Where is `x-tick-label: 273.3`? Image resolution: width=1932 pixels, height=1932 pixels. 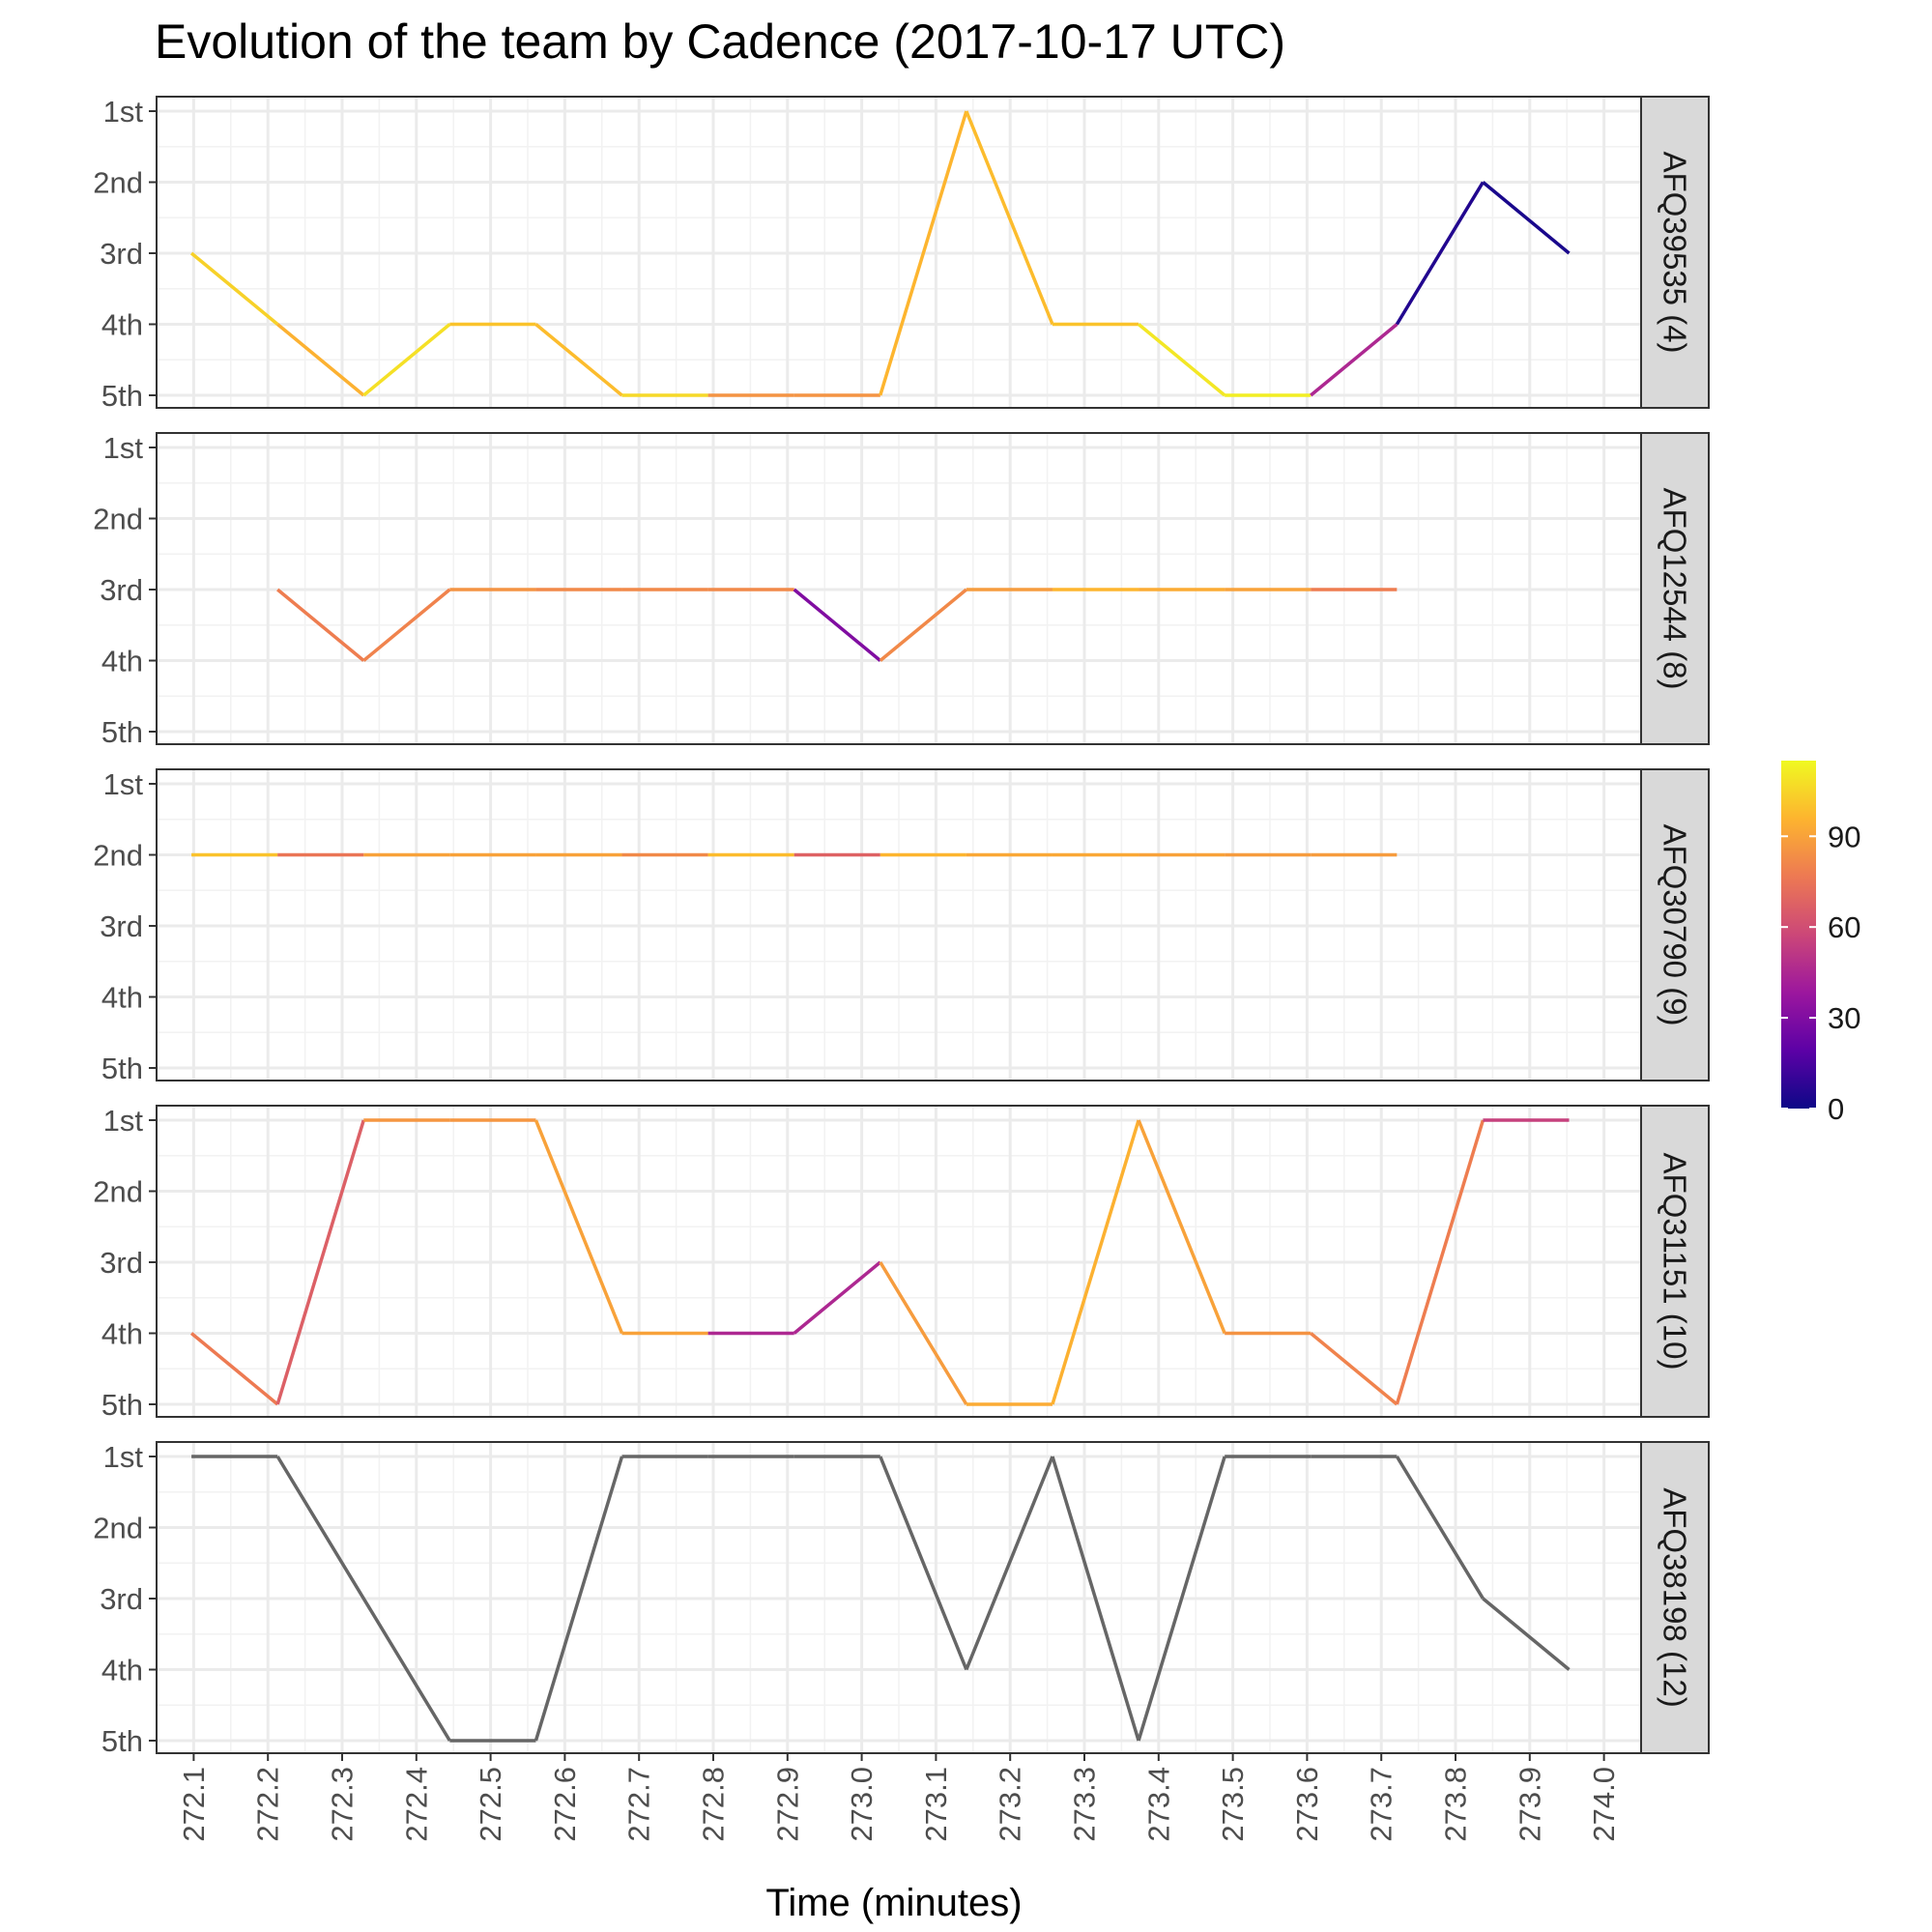 x-tick-label: 273.3 is located at coordinates (1085, 1804).